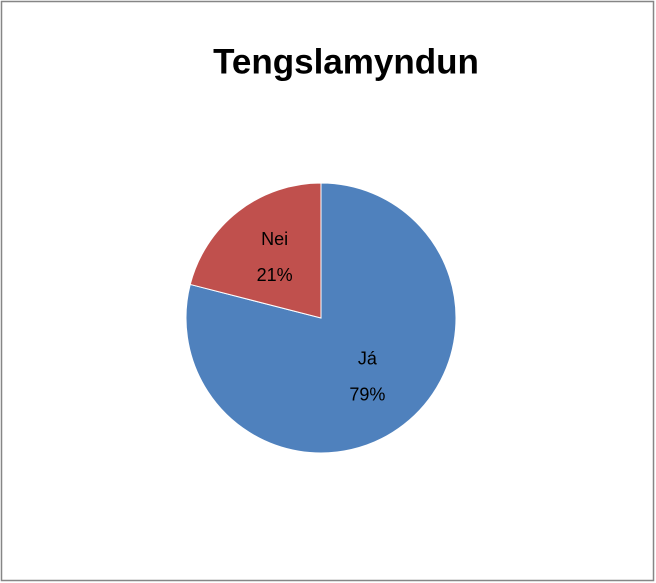 The width and height of the screenshot is (656, 583). I want to click on pie-slice, so click(255, 250).